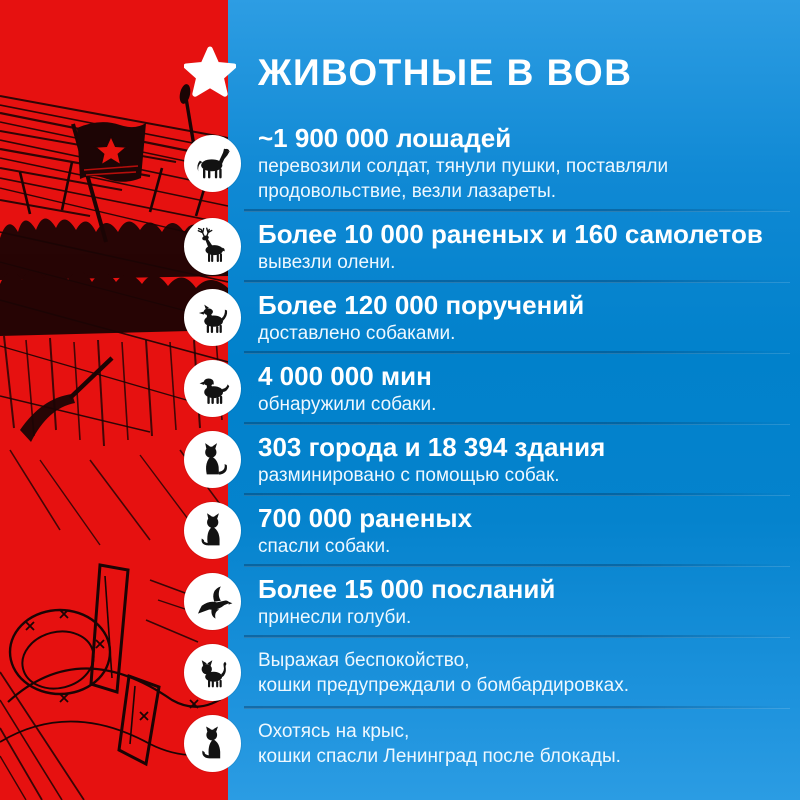 Image resolution: width=800 pixels, height=800 pixels. Describe the element at coordinates (210, 72) in the screenshot. I see `star-icon` at that location.